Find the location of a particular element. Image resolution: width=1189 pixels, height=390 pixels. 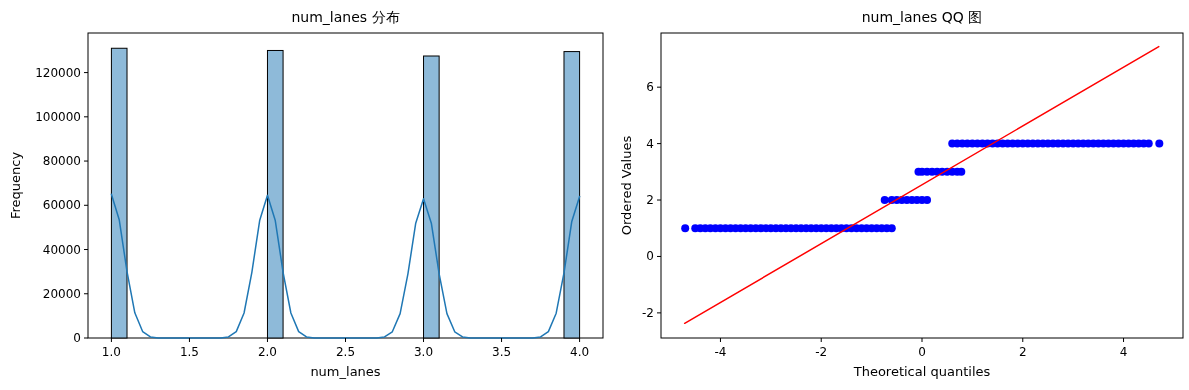

y-axis-title: Ordered Values is located at coordinates (626, 185).